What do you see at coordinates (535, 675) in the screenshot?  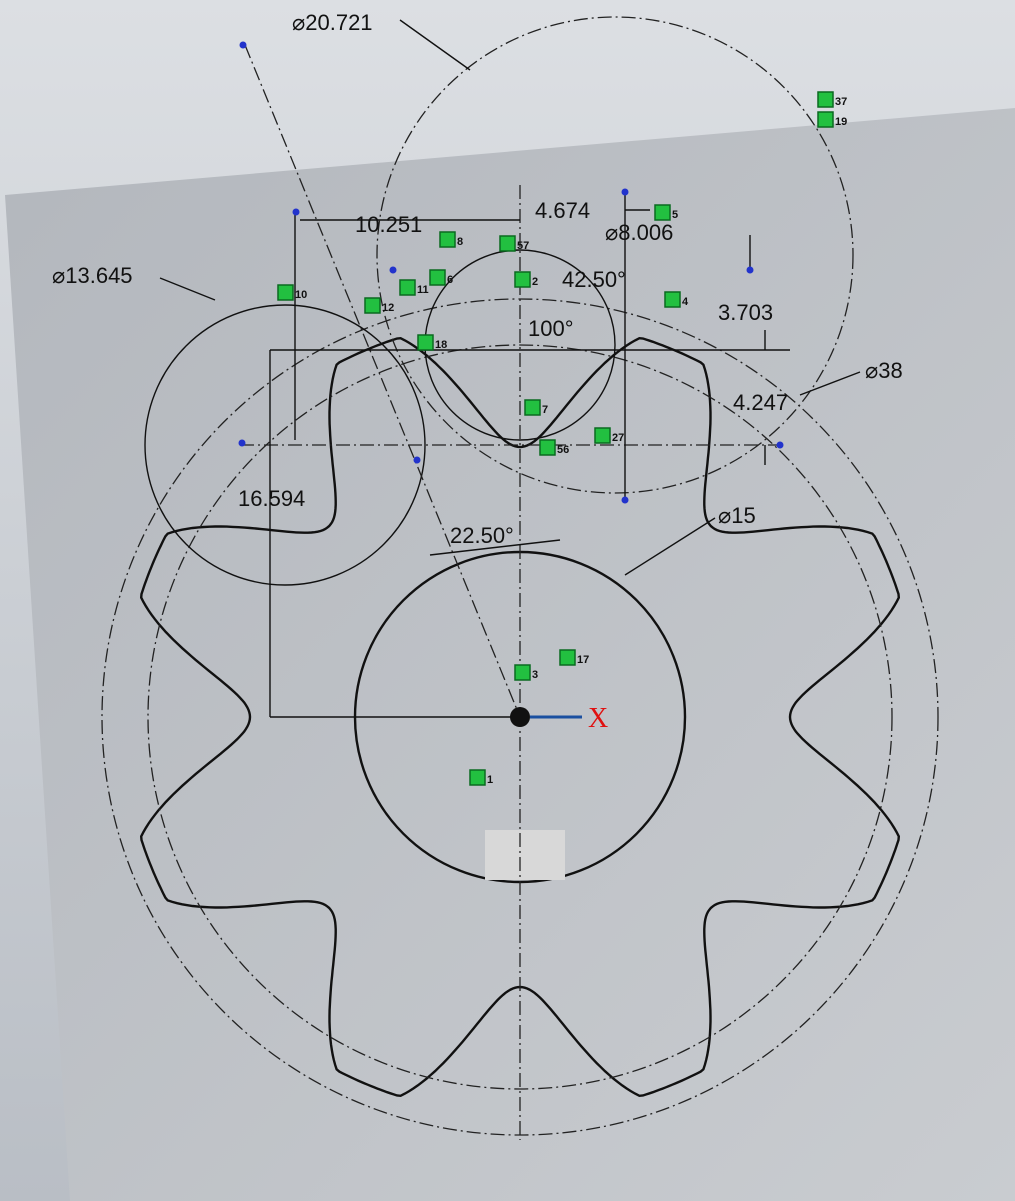 I see `relation-label: 3` at bounding box center [535, 675].